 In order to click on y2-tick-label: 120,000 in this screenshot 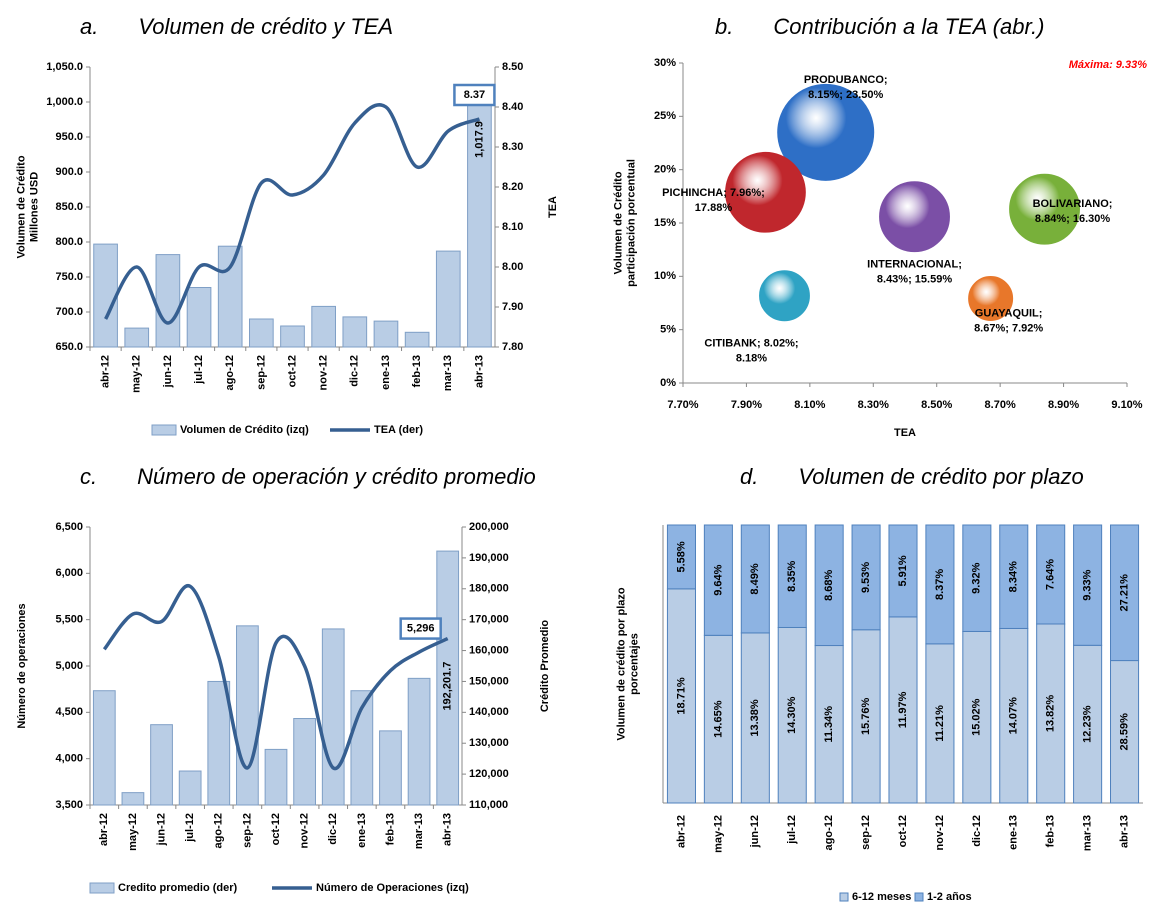, I will do `click(489, 774)`.